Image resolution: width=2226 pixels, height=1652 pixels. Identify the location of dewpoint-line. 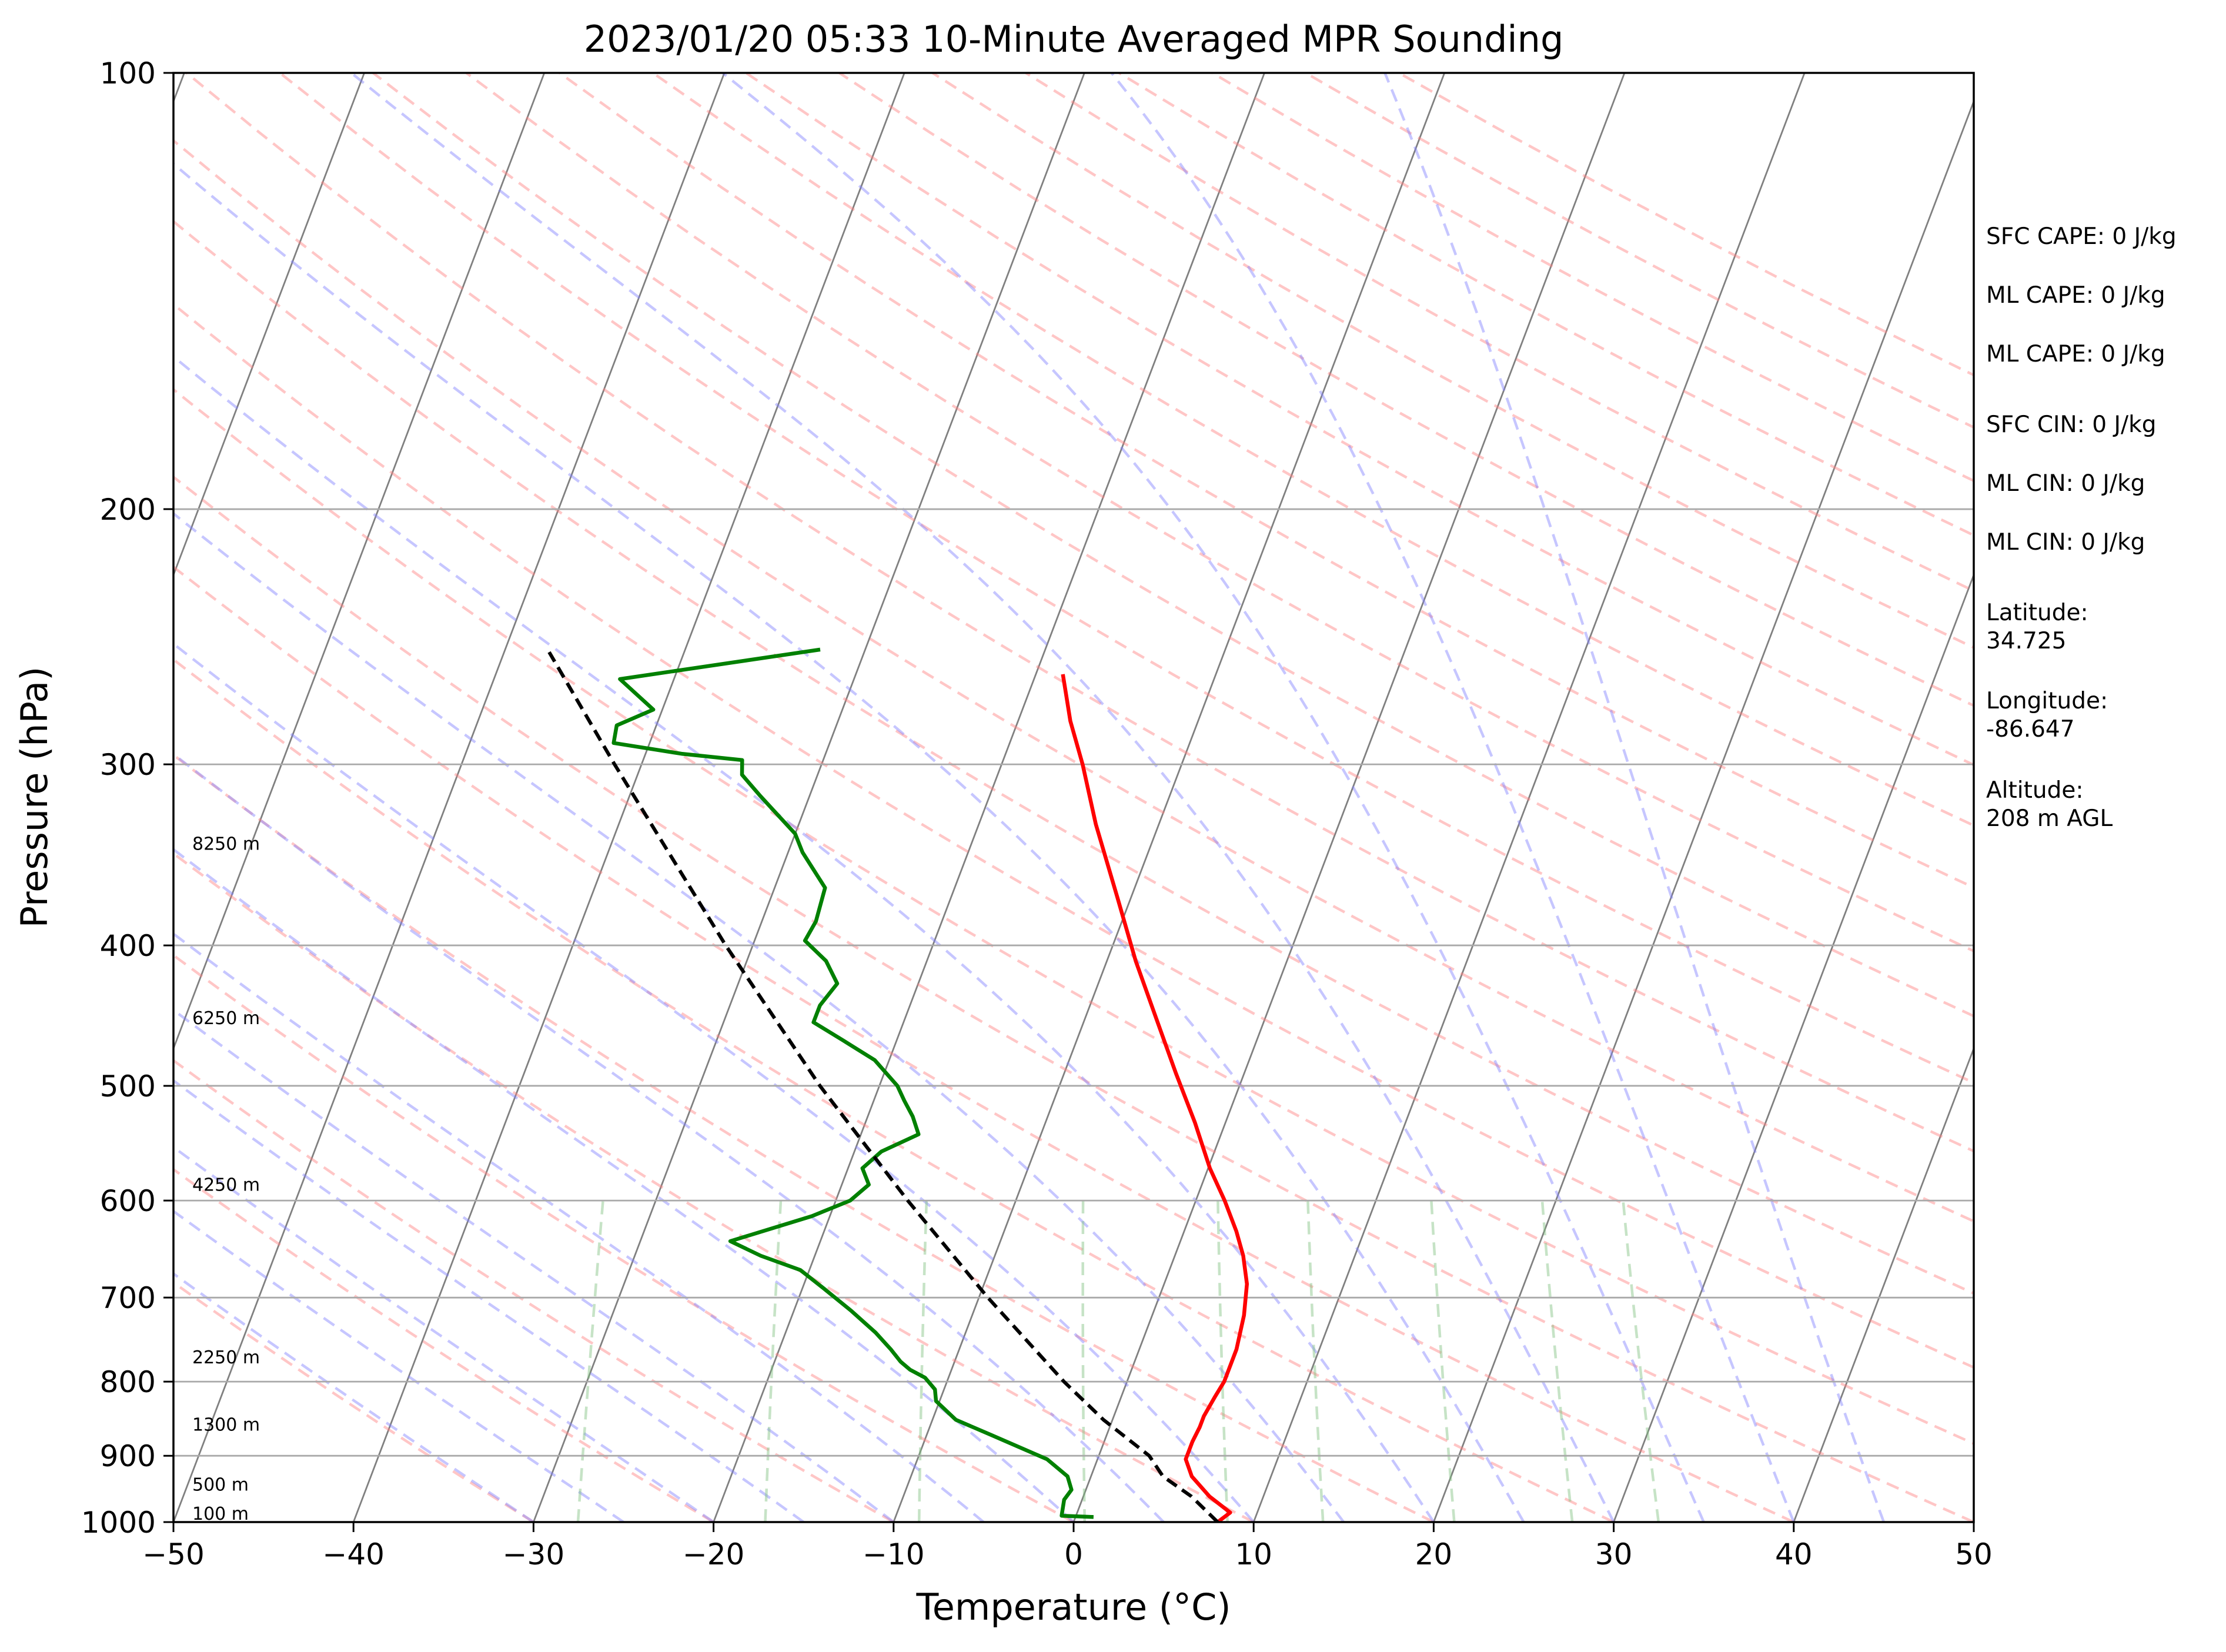
(852, 1083).